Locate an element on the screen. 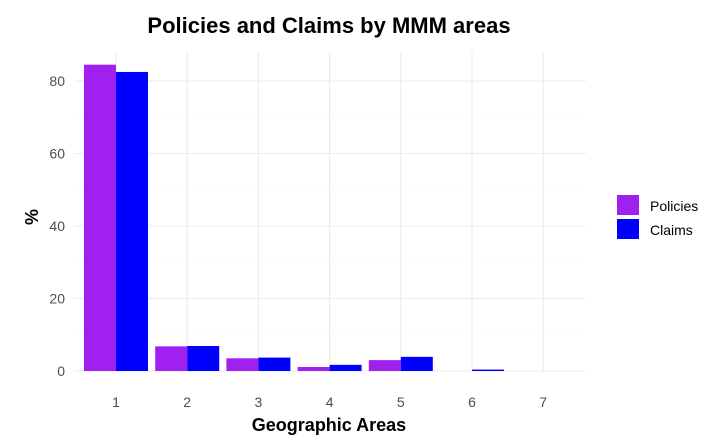  x-axis-title: Geographic Areas is located at coordinates (329, 425).